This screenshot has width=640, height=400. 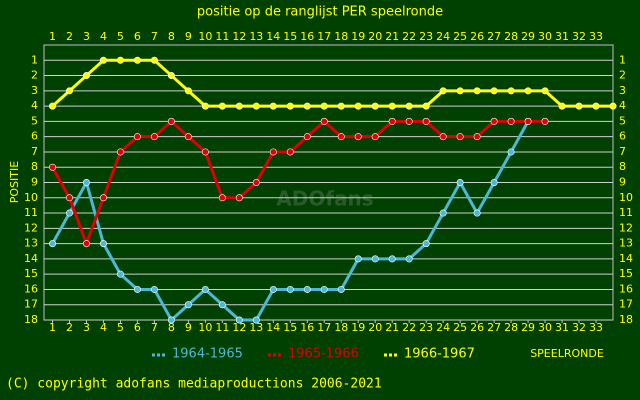 What do you see at coordinates (392, 327) in the screenshot?
I see `x-tick-label: 21` at bounding box center [392, 327].